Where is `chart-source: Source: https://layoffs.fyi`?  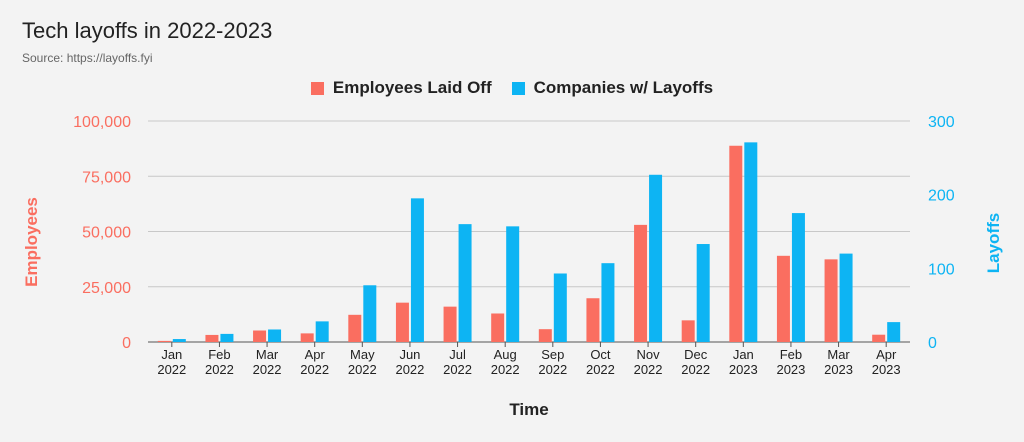 chart-source: Source: https://layoffs.fyi is located at coordinates (87, 58).